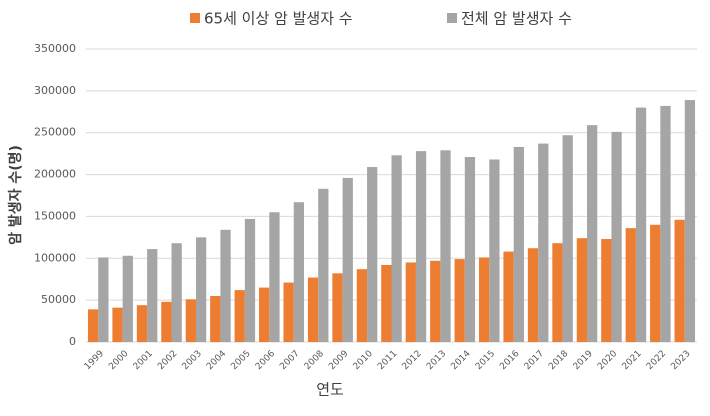  Describe the element at coordinates (436, 360) in the screenshot. I see `x-tick-label: 2013` at that location.